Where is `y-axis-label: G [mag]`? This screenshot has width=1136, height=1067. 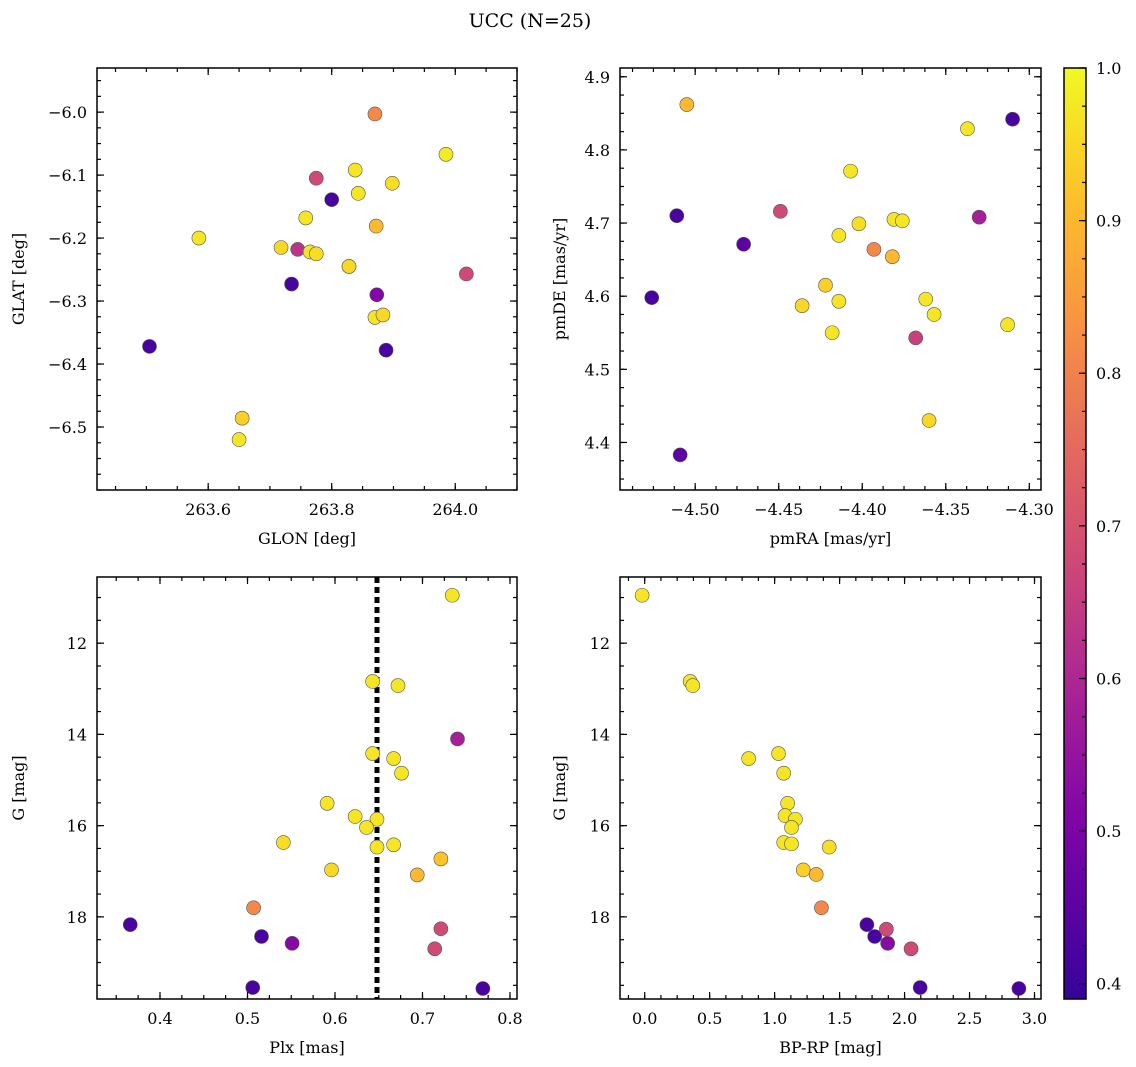
y-axis-label: G [mag] is located at coordinates (559, 787).